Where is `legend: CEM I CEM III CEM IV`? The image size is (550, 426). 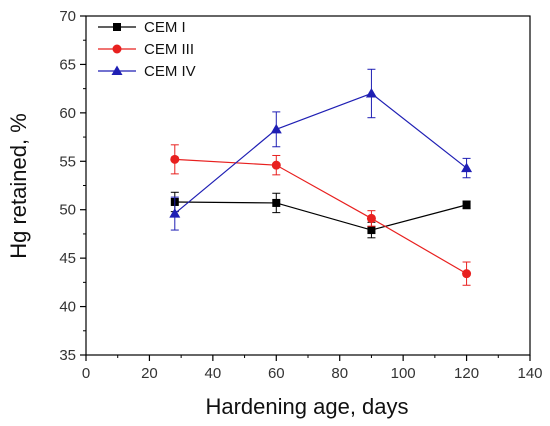 legend: CEM I CEM III CEM IV is located at coordinates (147, 49).